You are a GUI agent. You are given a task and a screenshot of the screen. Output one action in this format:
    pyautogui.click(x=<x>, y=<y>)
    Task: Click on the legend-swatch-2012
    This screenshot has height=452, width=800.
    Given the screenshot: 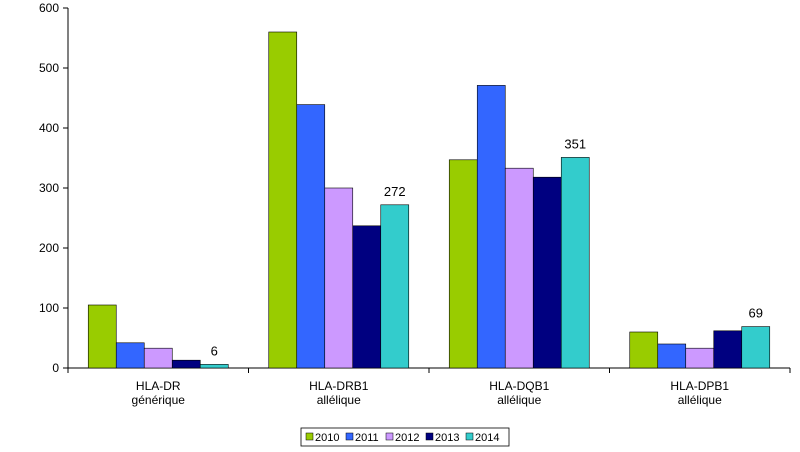 What is the action you would take?
    pyautogui.click(x=389, y=436)
    